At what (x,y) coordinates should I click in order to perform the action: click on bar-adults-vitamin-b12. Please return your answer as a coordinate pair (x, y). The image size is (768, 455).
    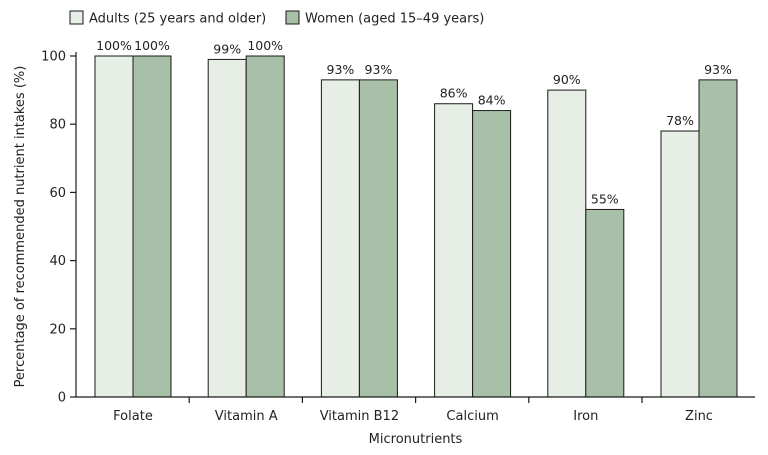
    Looking at the image, I should click on (340, 238).